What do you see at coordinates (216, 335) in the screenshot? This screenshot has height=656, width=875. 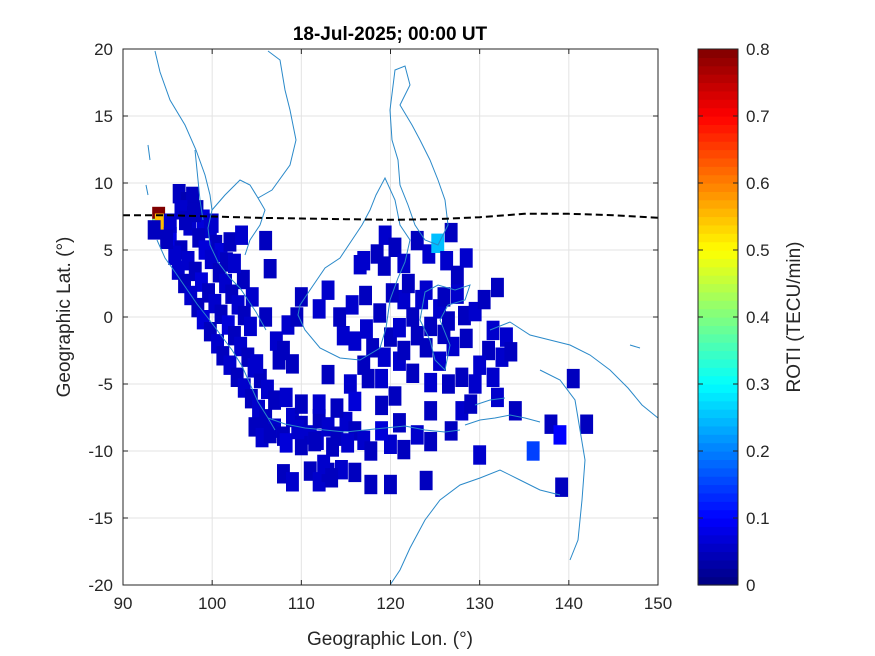 I see `coastline-sumatra` at bounding box center [216, 335].